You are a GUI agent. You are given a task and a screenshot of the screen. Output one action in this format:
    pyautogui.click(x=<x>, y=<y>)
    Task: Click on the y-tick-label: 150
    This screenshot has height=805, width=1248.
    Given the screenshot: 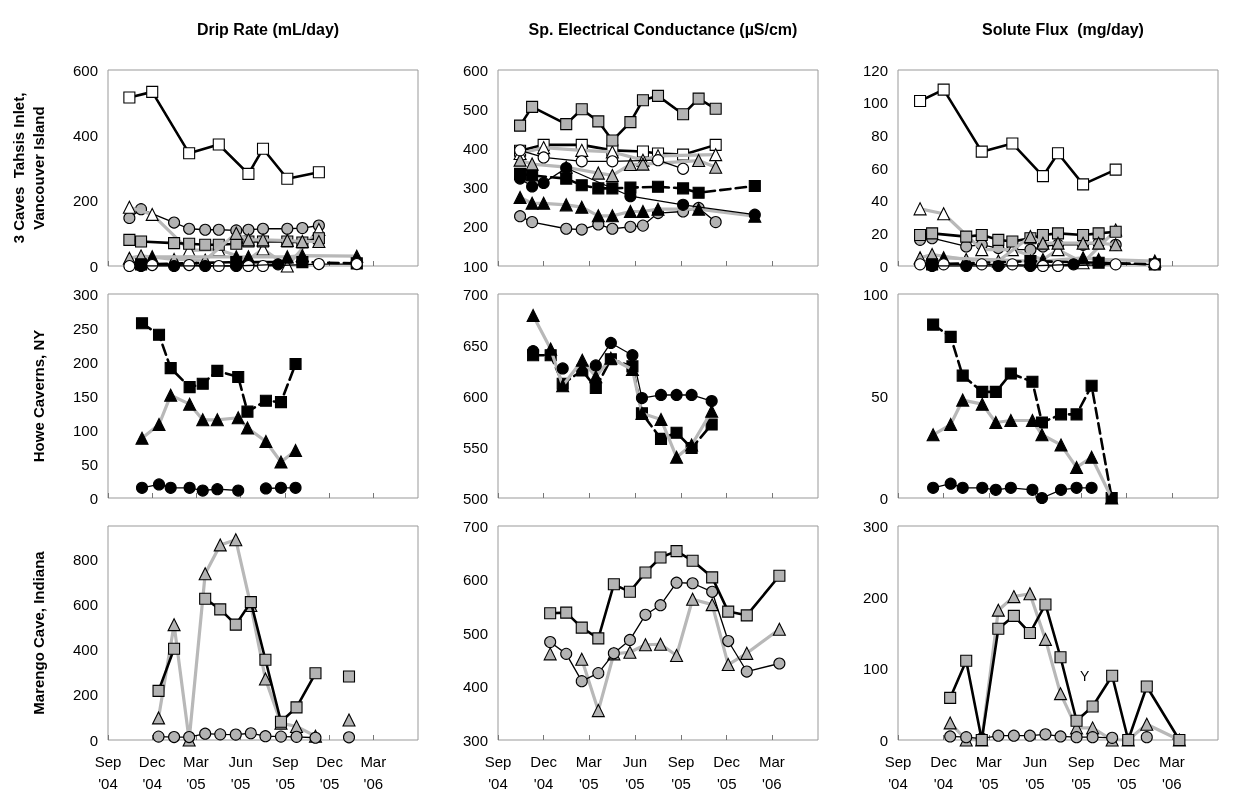 What is the action you would take?
    pyautogui.click(x=85, y=396)
    